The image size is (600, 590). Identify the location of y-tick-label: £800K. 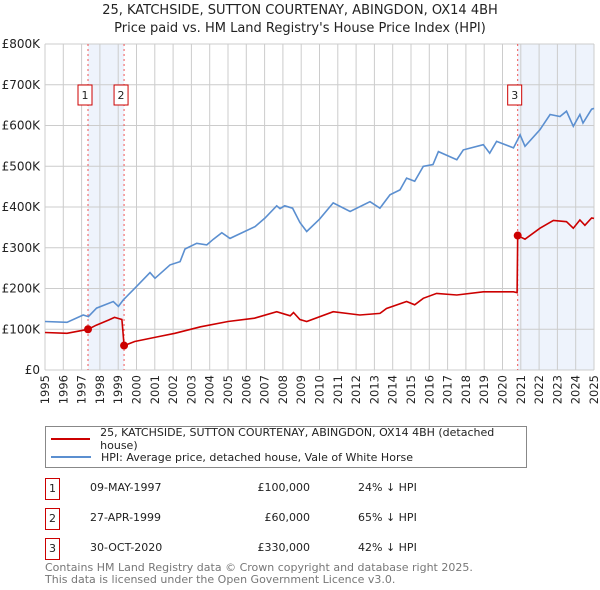
(22, 44).